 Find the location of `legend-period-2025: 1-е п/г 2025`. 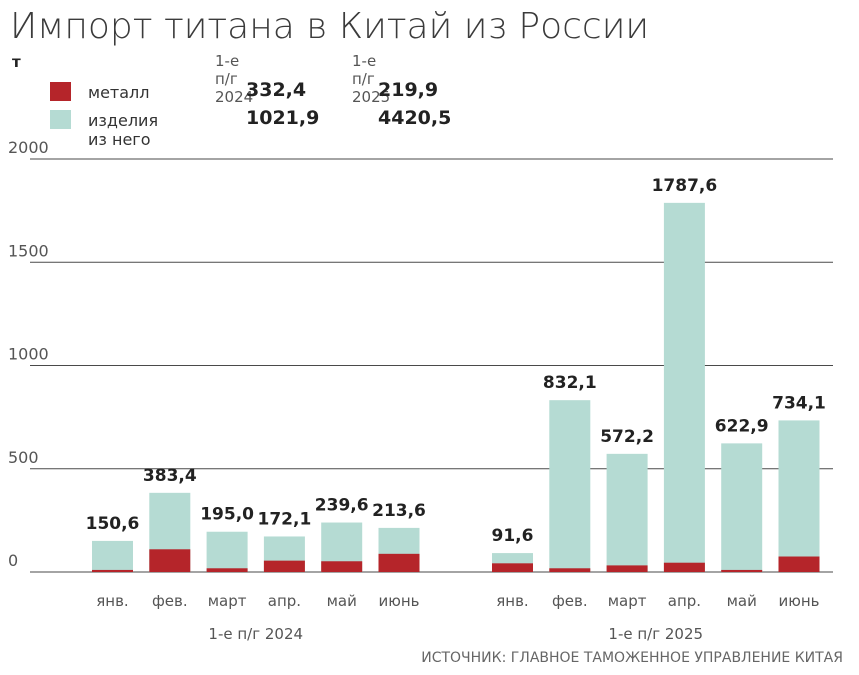

legend-period-2025: 1-е п/г 2025 is located at coordinates (371, 79).